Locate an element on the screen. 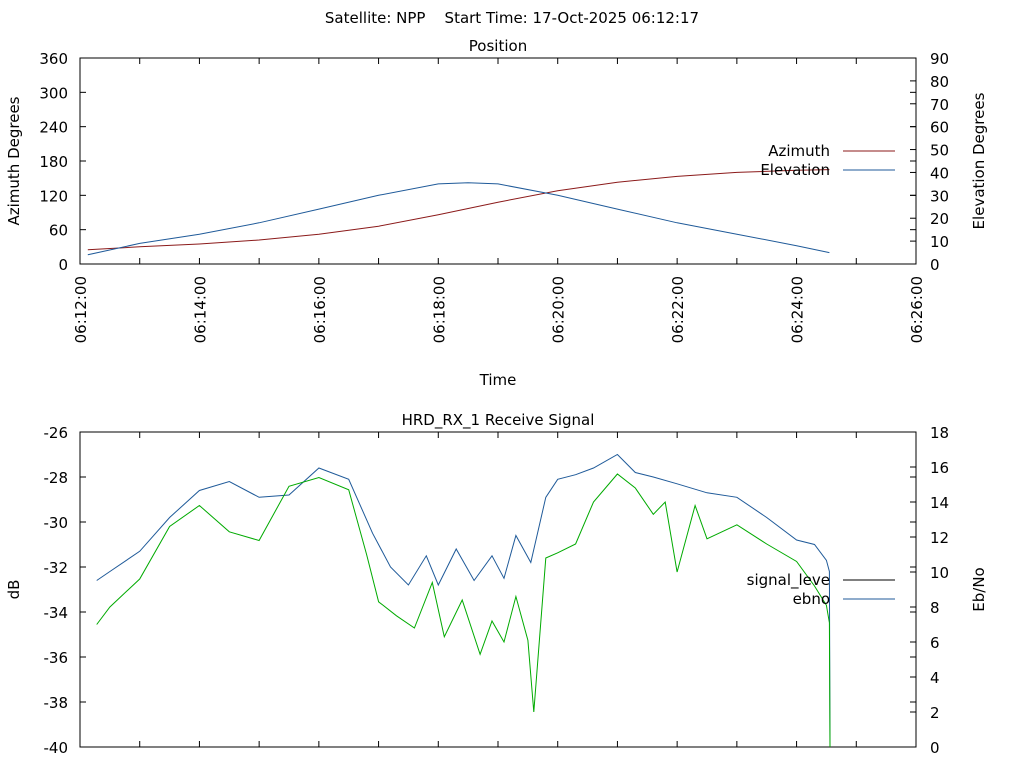 The image size is (1024, 768). y-left-tick-label: -30 is located at coordinates (56, 523).